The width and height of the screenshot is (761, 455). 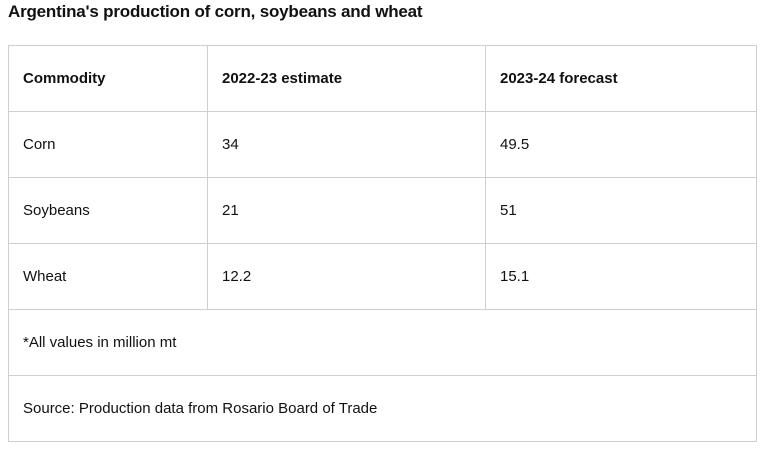 What do you see at coordinates (108, 78) in the screenshot?
I see `column-header-commodity: Commodity` at bounding box center [108, 78].